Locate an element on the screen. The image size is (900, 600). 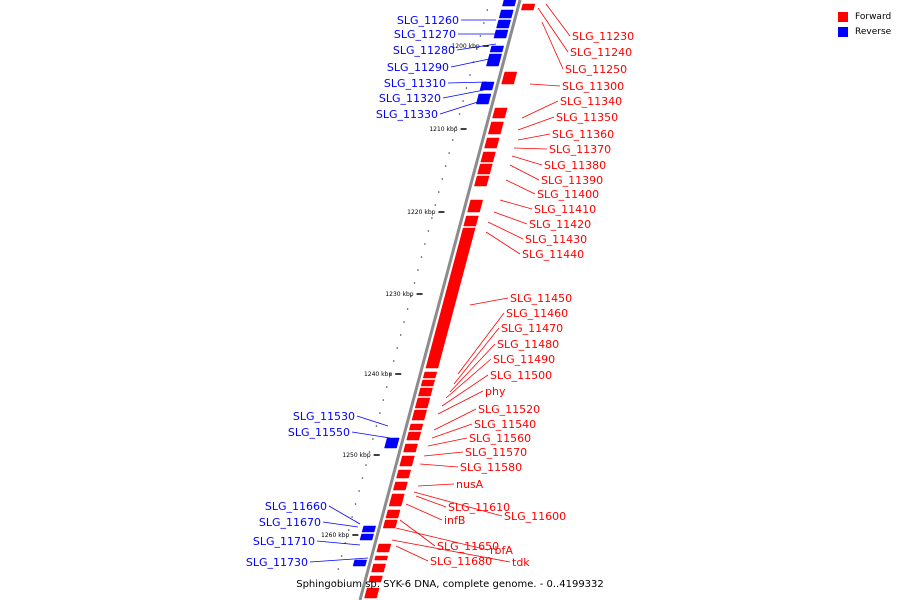
forward-gene-label: SLG_11240 is located at coordinates (601, 52).